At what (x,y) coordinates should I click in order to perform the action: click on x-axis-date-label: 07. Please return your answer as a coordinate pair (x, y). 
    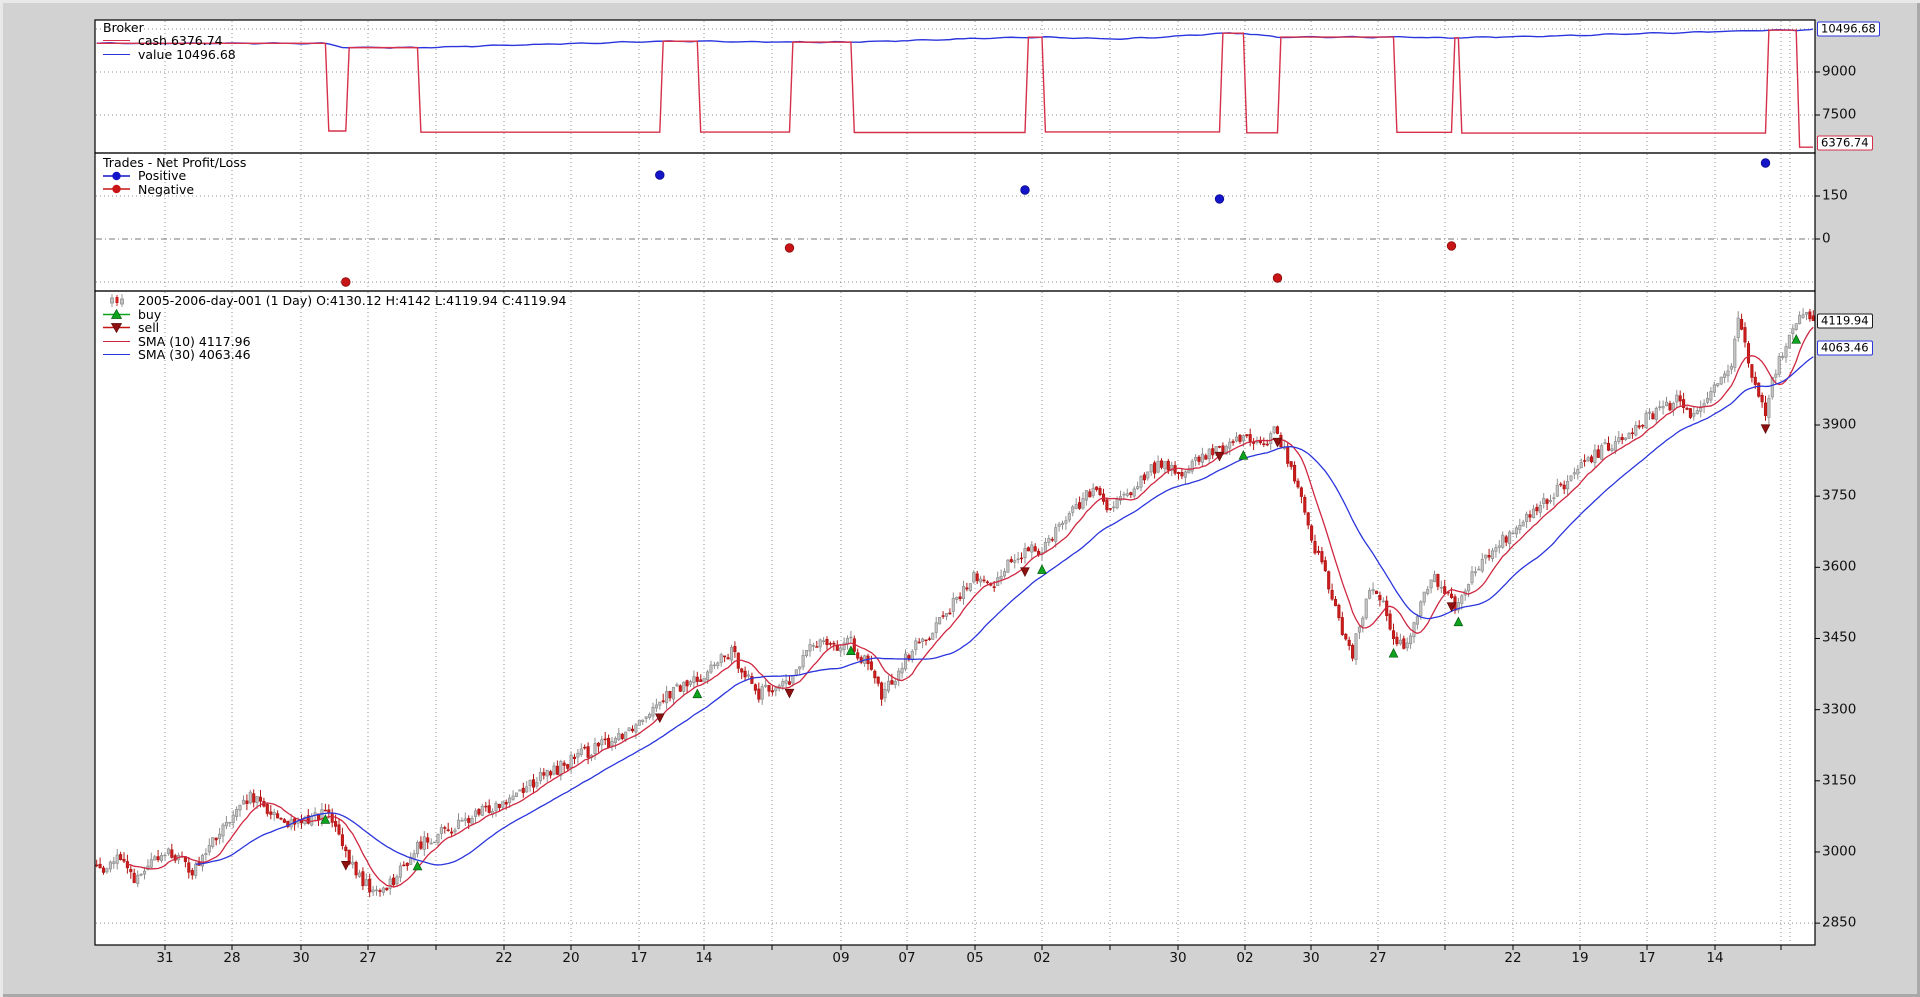
    Looking at the image, I should click on (907, 958).